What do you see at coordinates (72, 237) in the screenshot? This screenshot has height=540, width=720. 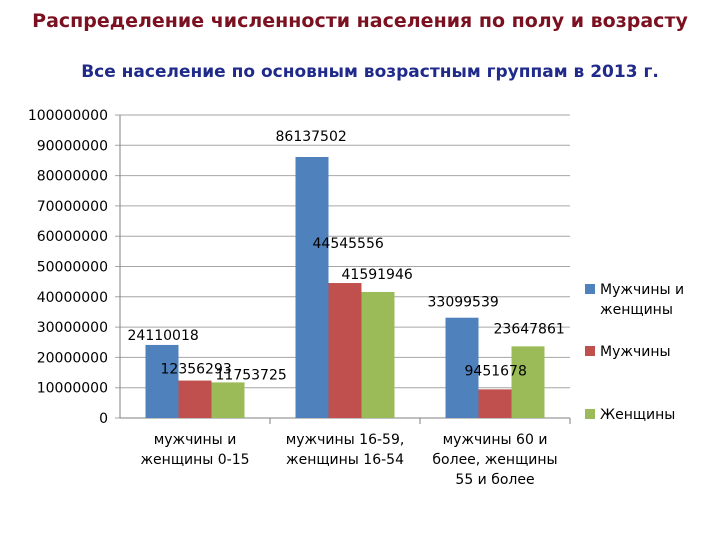 I see `y-tick-label: 60000000` at bounding box center [72, 237].